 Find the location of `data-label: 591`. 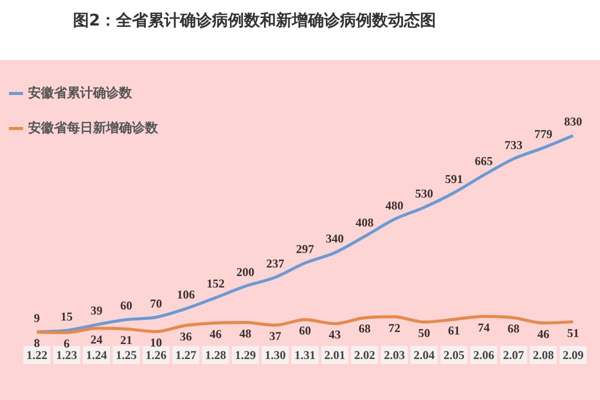

data-label: 591 is located at coordinates (453, 179).